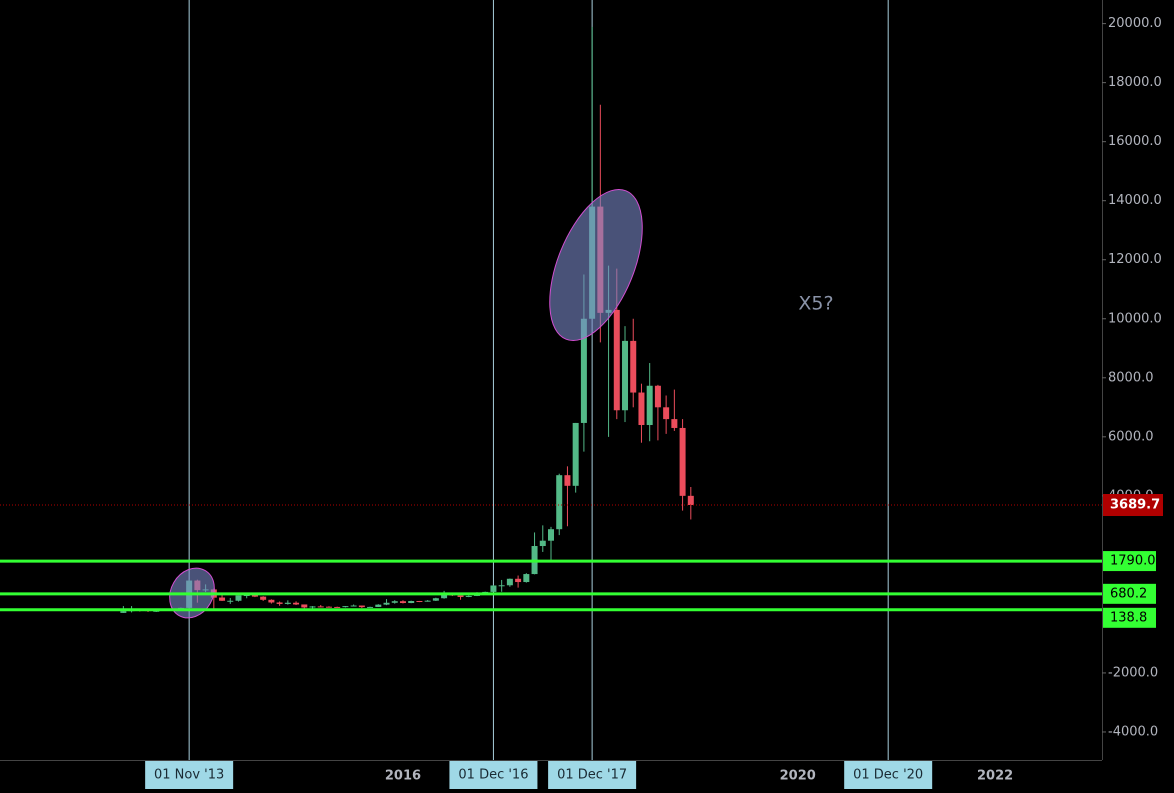  I want to click on y-tick-label: 20000.0, so click(1135, 23).